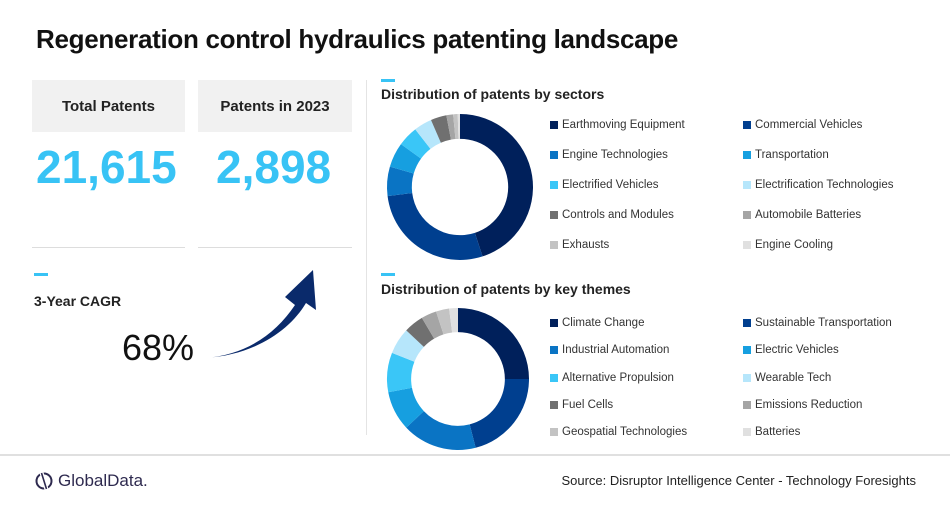 The height and width of the screenshot is (509, 950). I want to click on sectors-chart-title: Distribution of patents by sectors, so click(493, 94).